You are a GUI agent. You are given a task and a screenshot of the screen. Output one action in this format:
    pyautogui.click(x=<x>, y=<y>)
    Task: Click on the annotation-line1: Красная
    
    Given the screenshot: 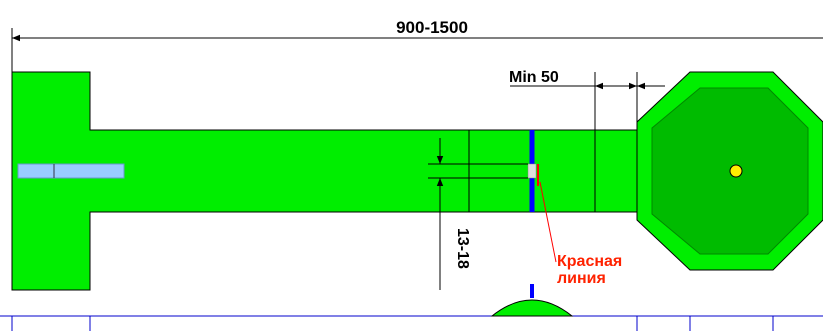 What is the action you would take?
    pyautogui.click(x=589, y=261)
    